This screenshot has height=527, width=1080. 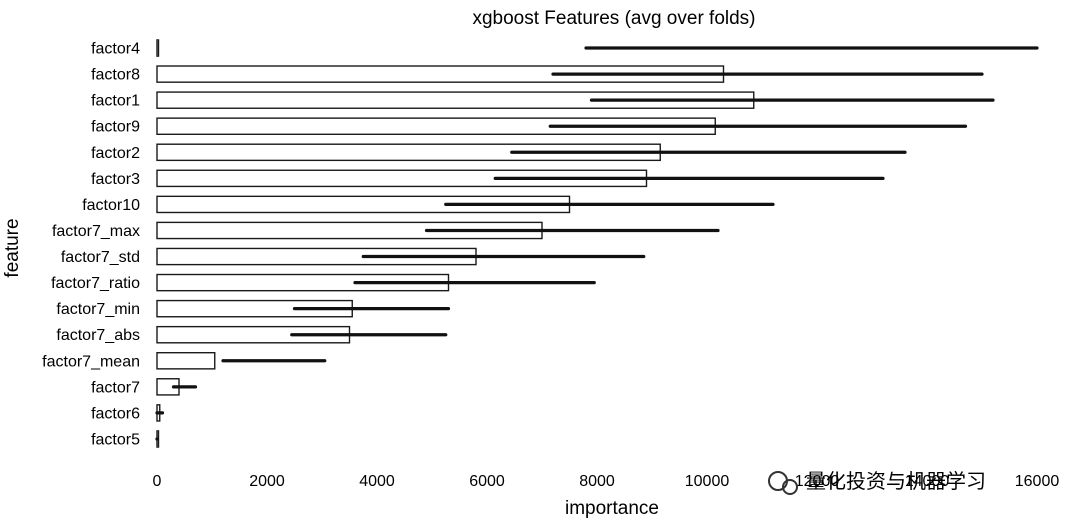 I want to click on y-tick-label: factor4, so click(x=115, y=49).